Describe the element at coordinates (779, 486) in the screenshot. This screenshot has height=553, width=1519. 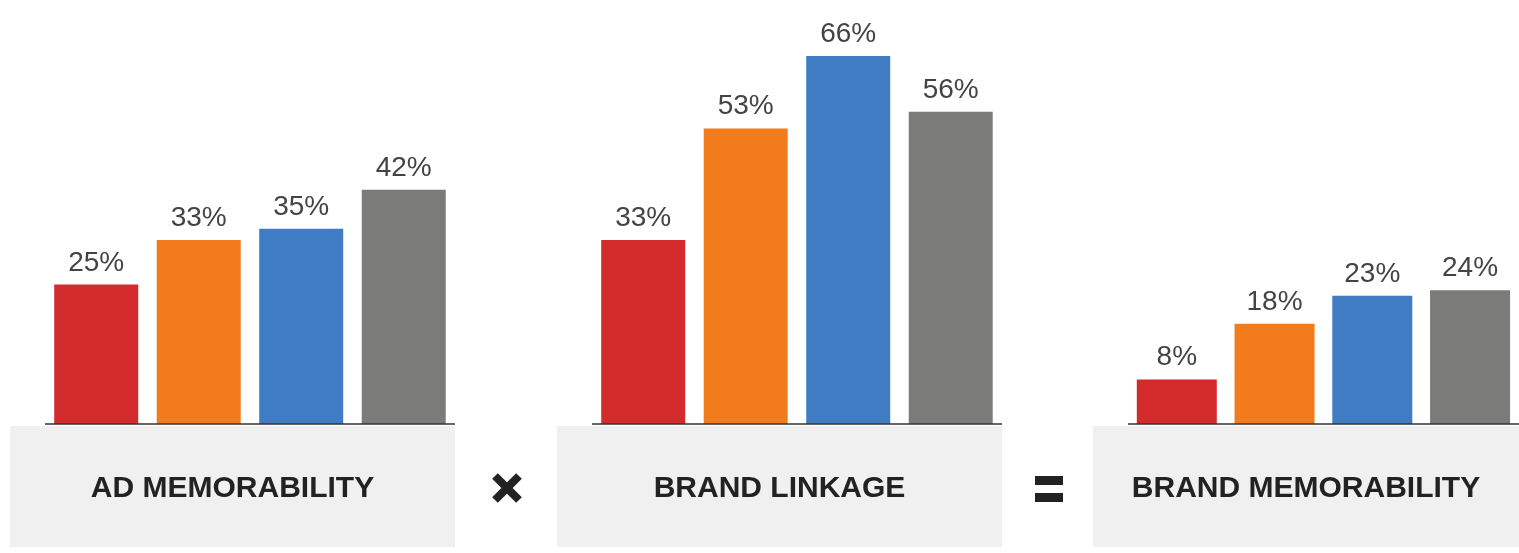
I see `text: BRAND LINKAGE` at that location.